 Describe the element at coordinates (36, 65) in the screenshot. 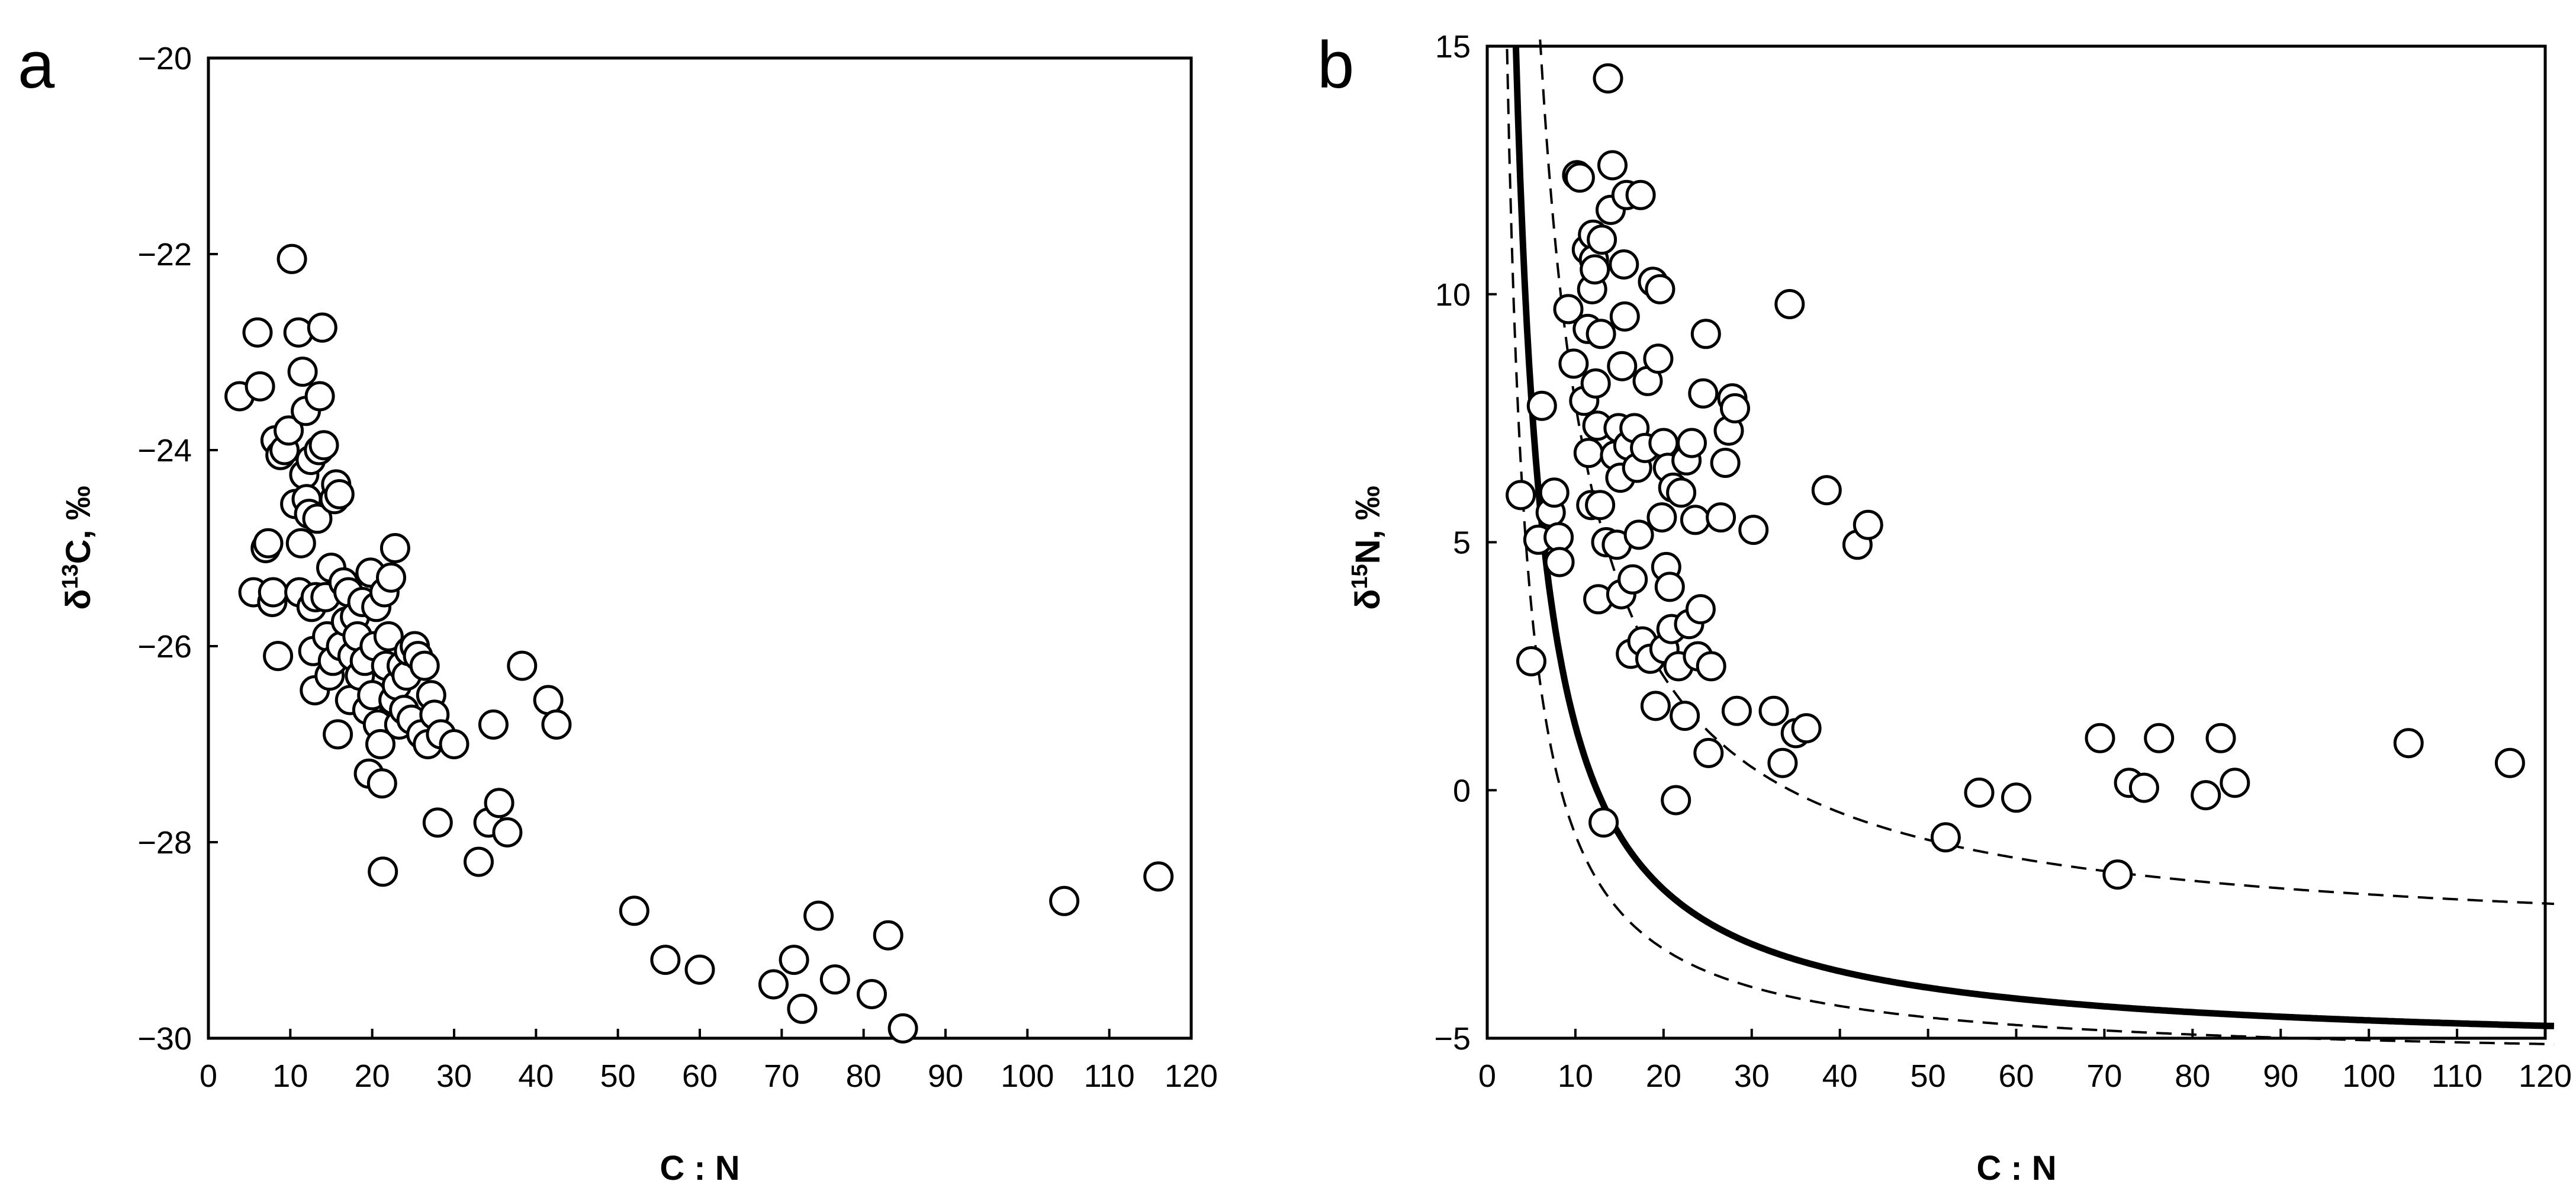

I see `panel-a-letter: a` at that location.